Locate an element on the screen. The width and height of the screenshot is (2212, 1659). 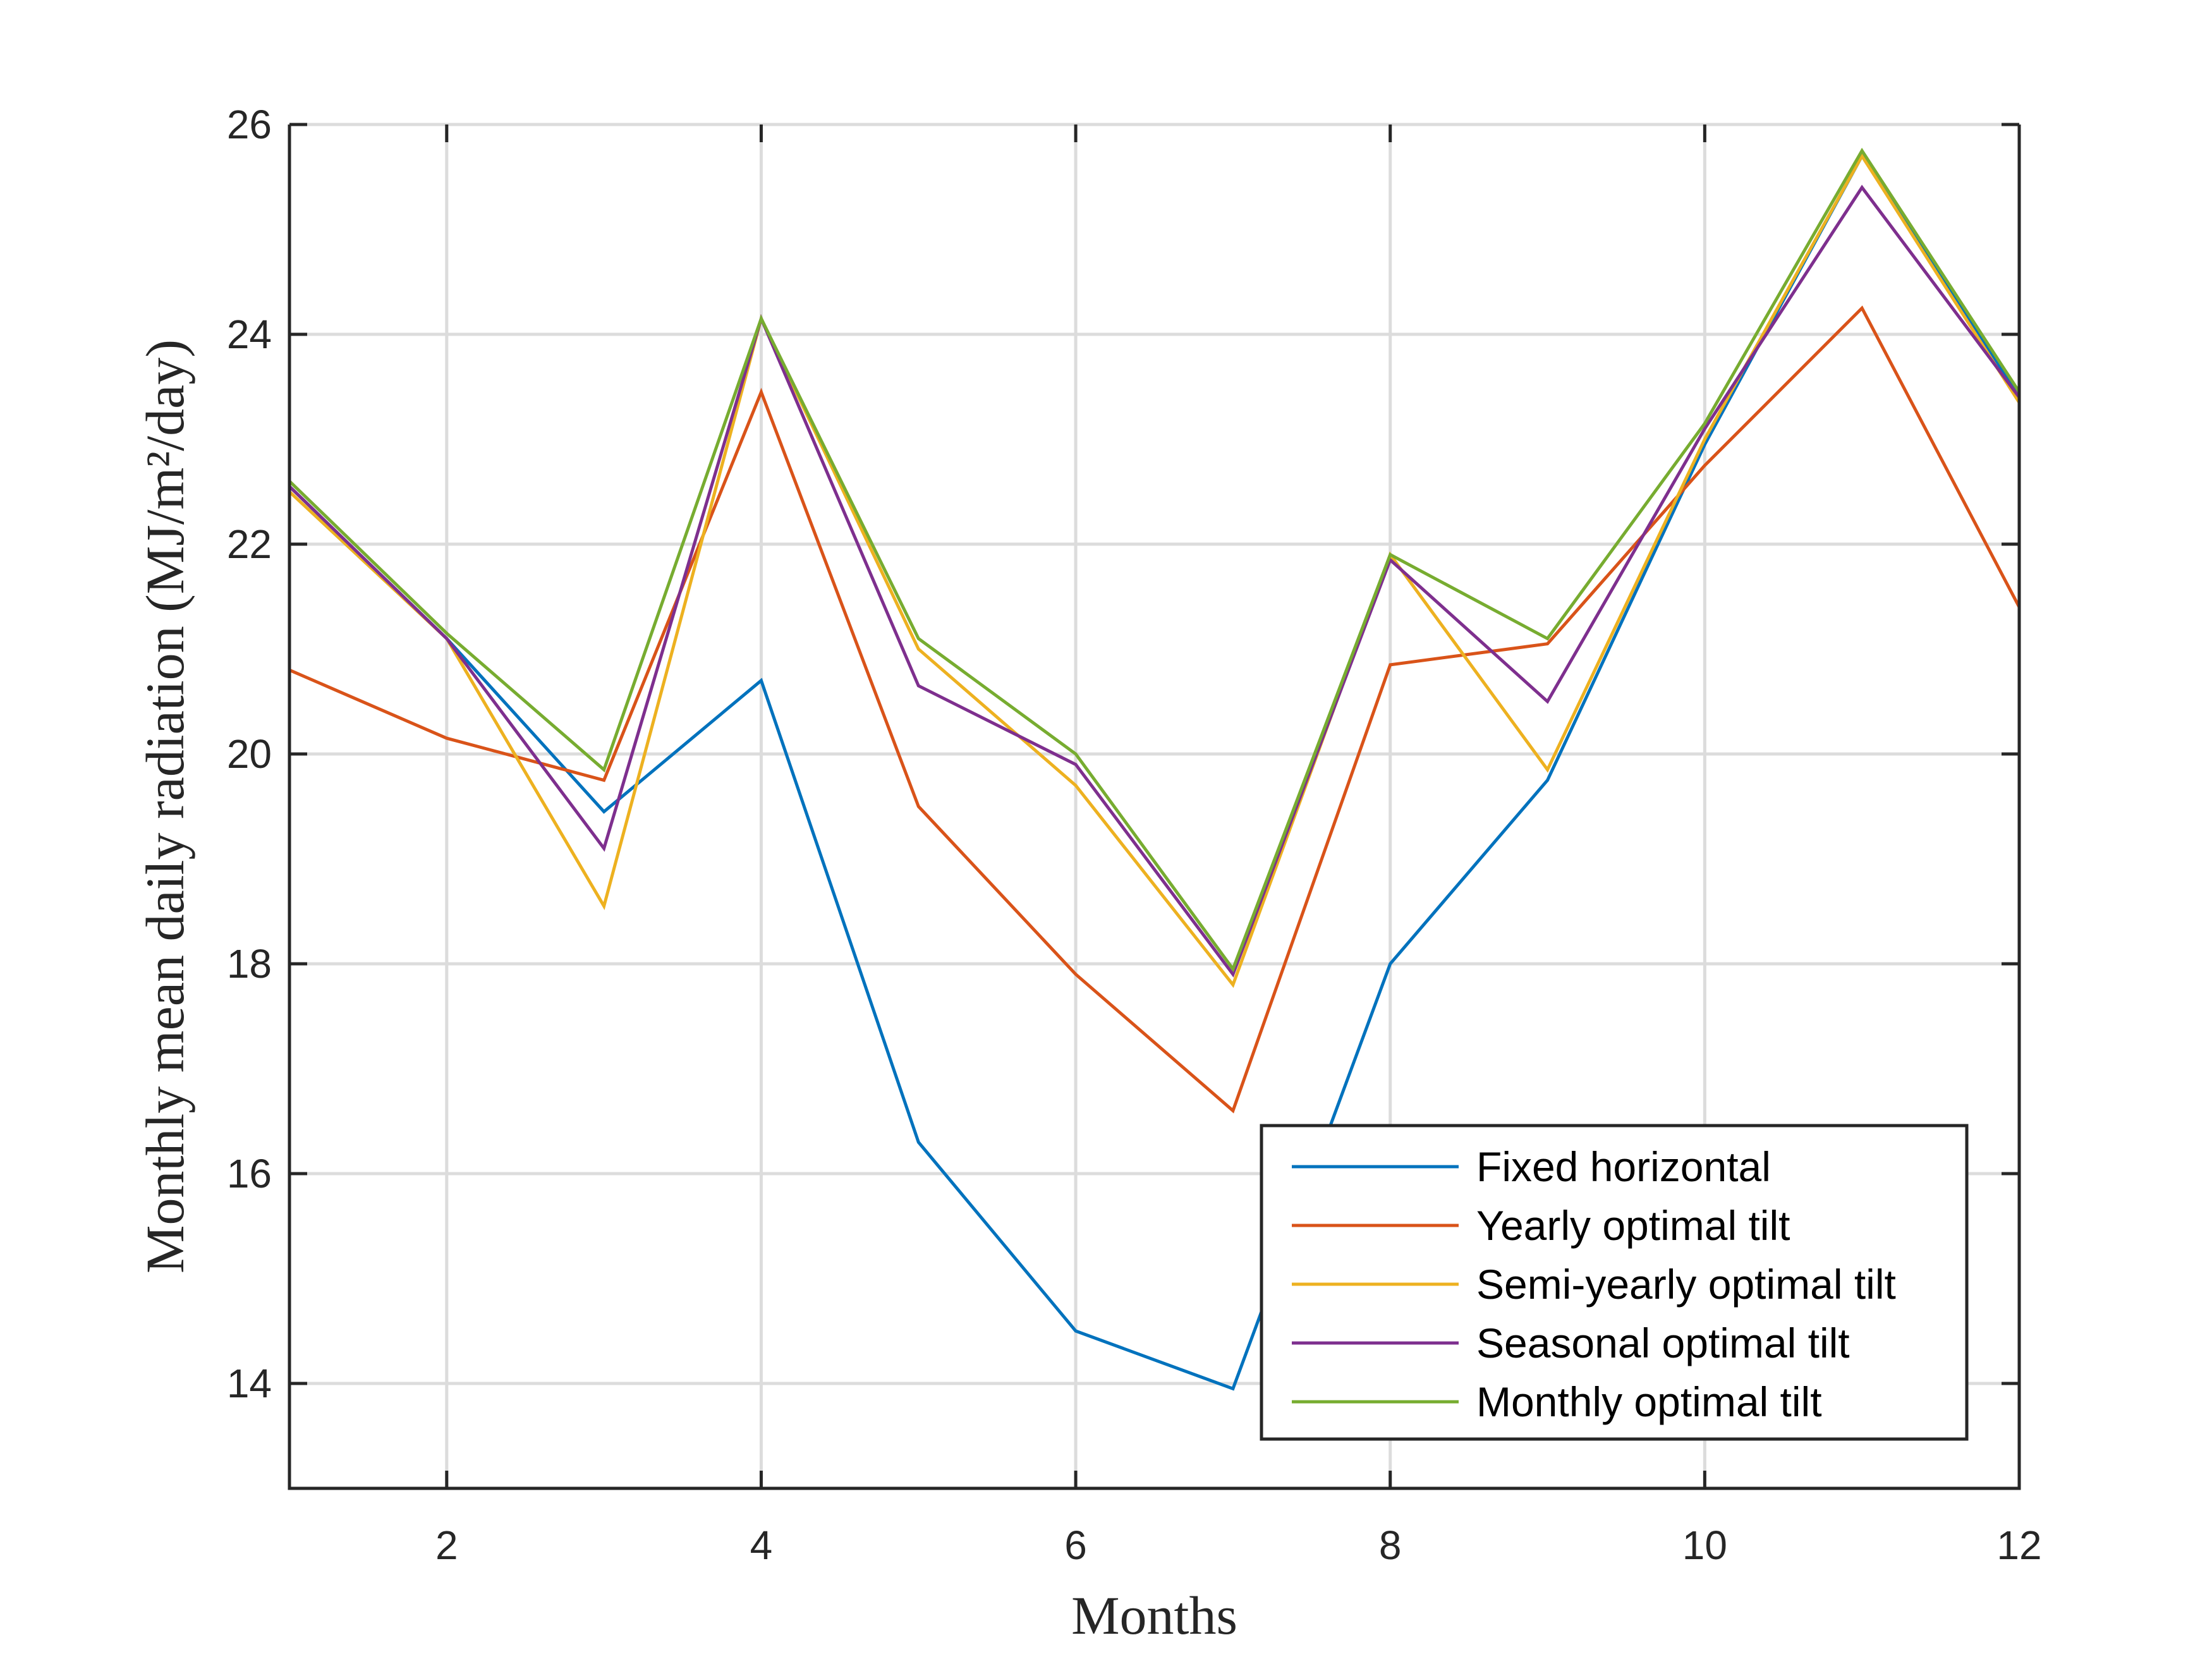
y-tick-label-14: 14 is located at coordinates (249, 1383).